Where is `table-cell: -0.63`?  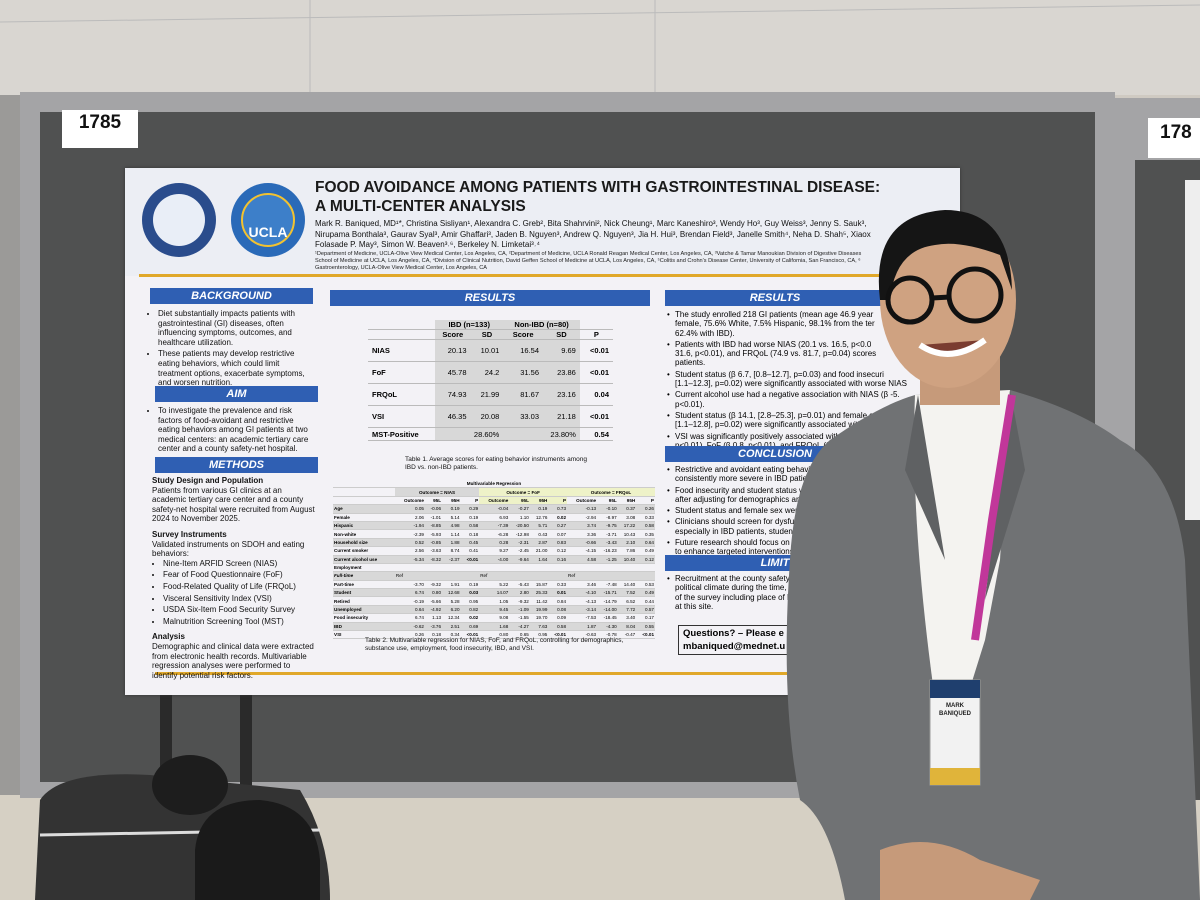
table-cell: -0.63 is located at coordinates (582, 635).